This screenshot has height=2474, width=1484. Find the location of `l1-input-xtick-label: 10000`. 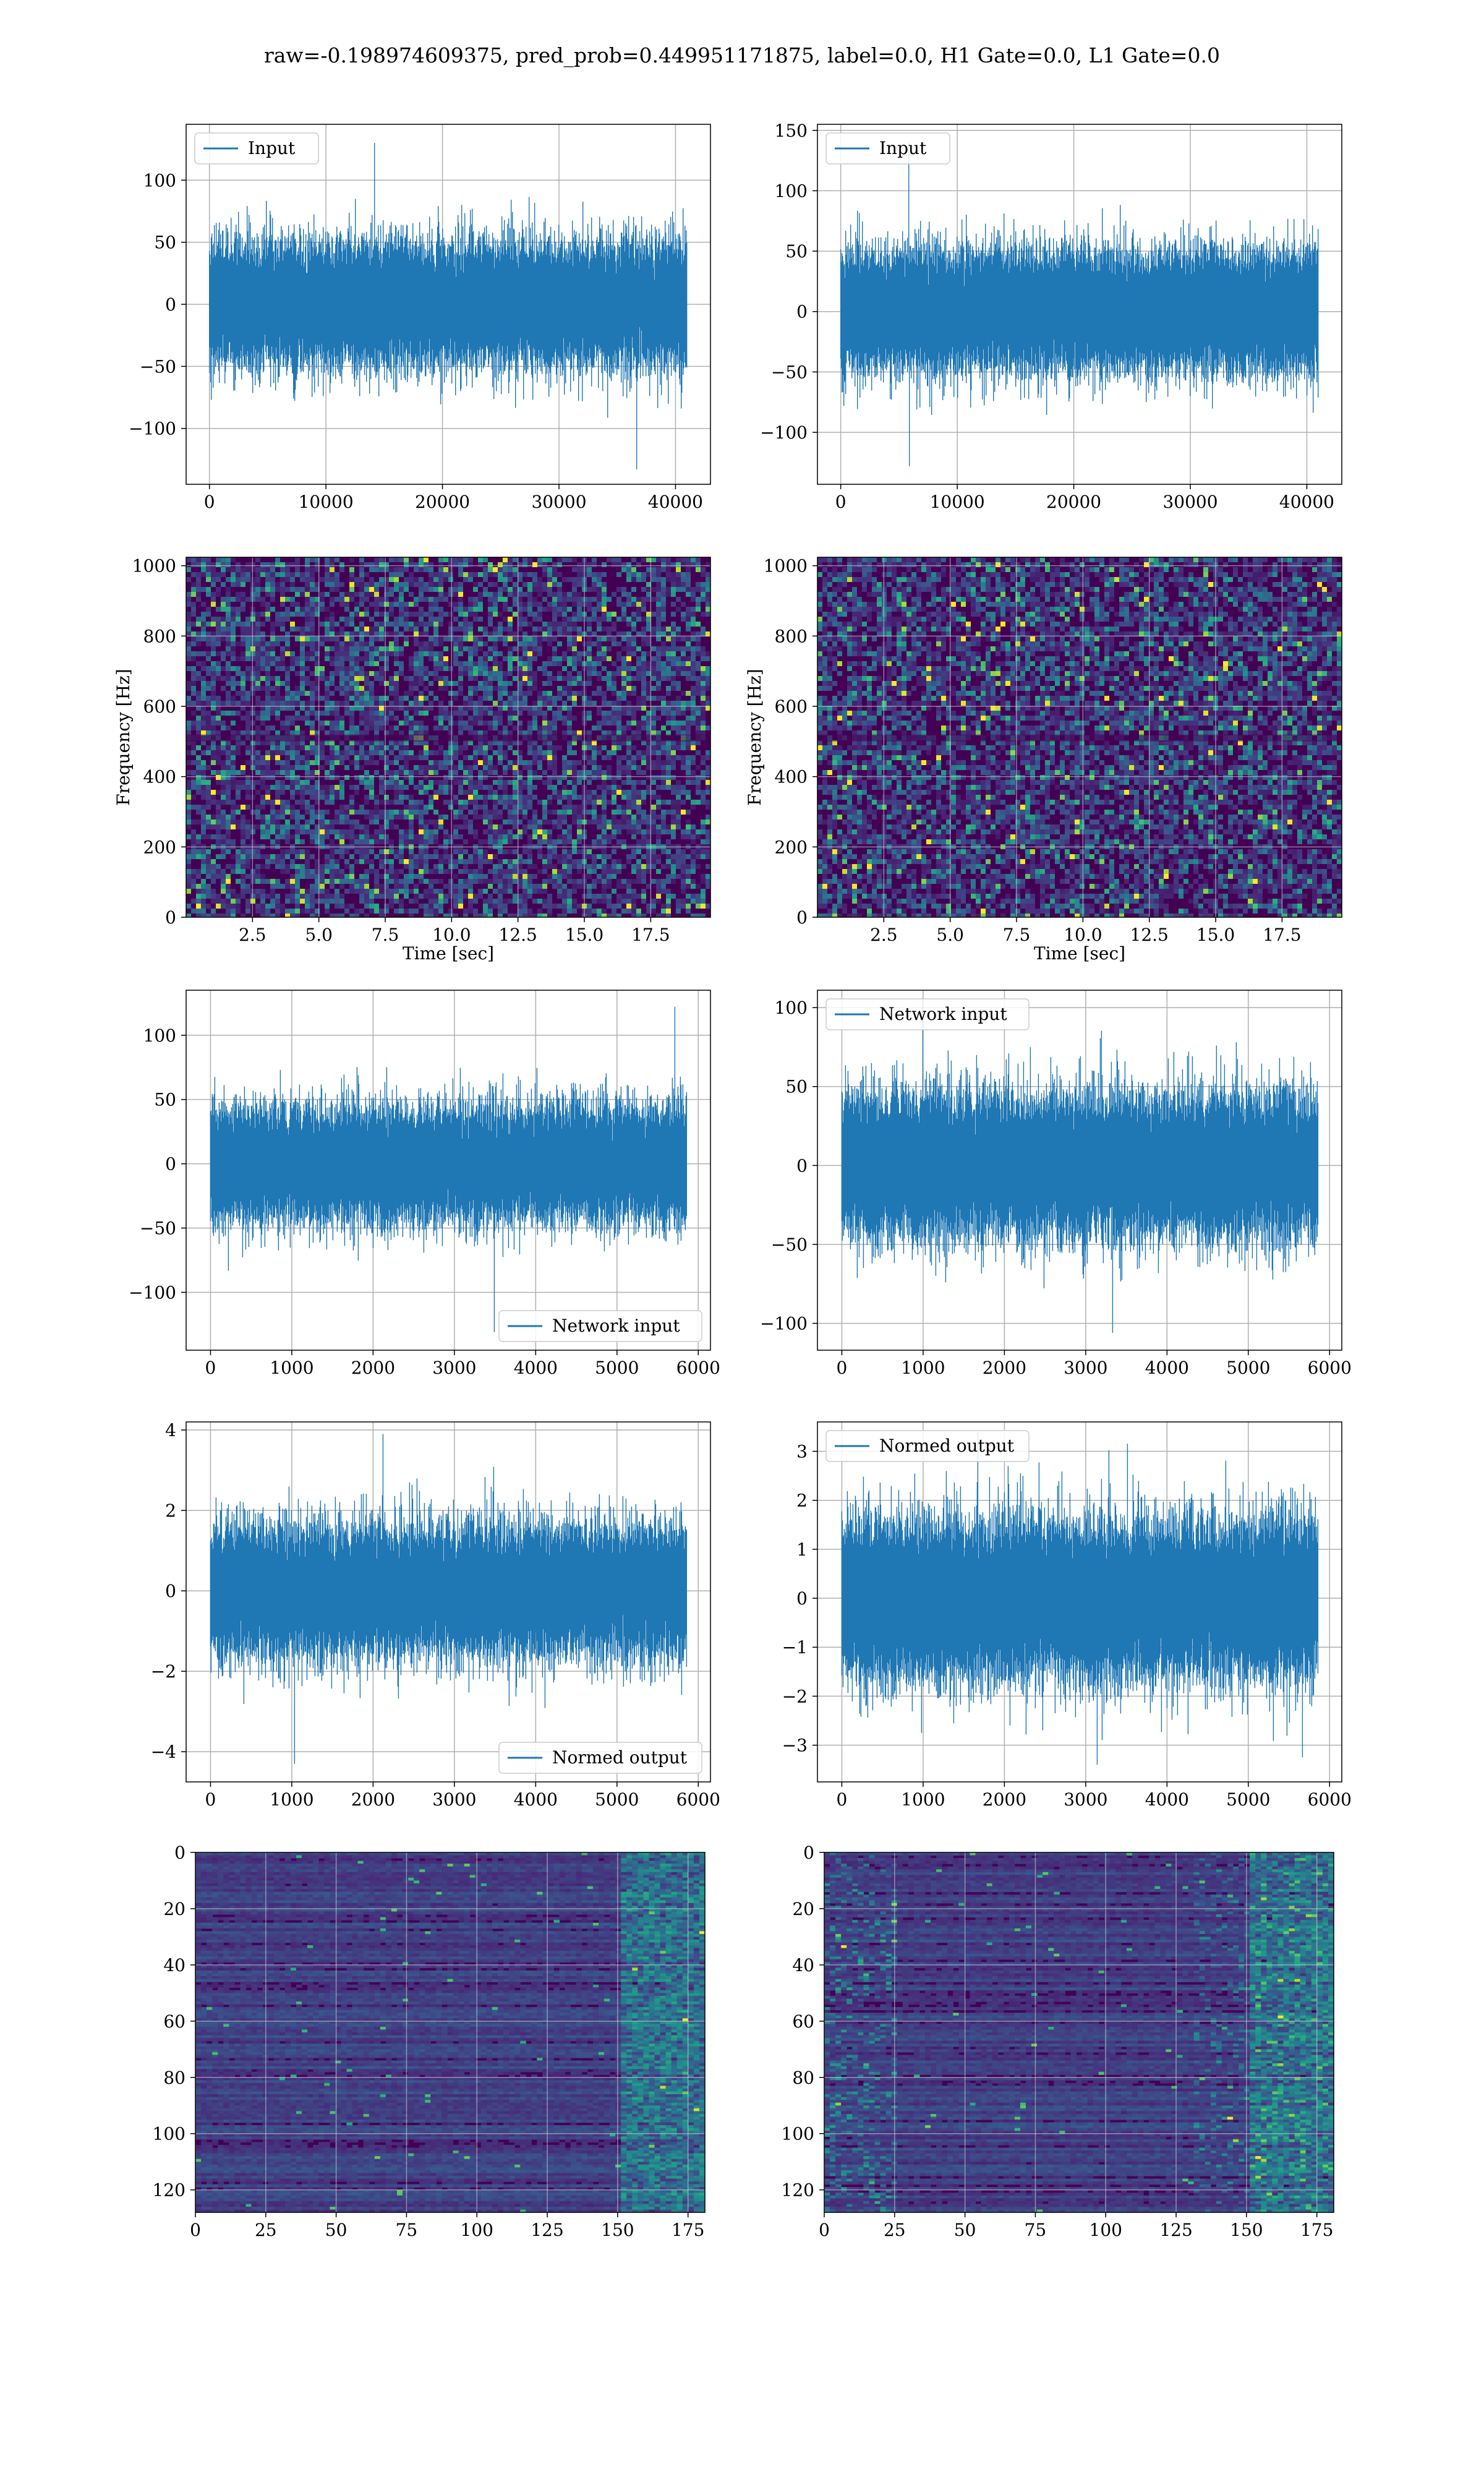

l1-input-xtick-label: 10000 is located at coordinates (957, 502).